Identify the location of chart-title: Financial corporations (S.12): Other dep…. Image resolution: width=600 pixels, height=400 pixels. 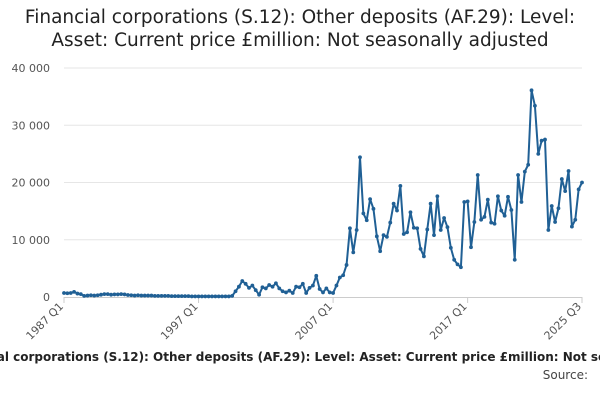
(300, 29).